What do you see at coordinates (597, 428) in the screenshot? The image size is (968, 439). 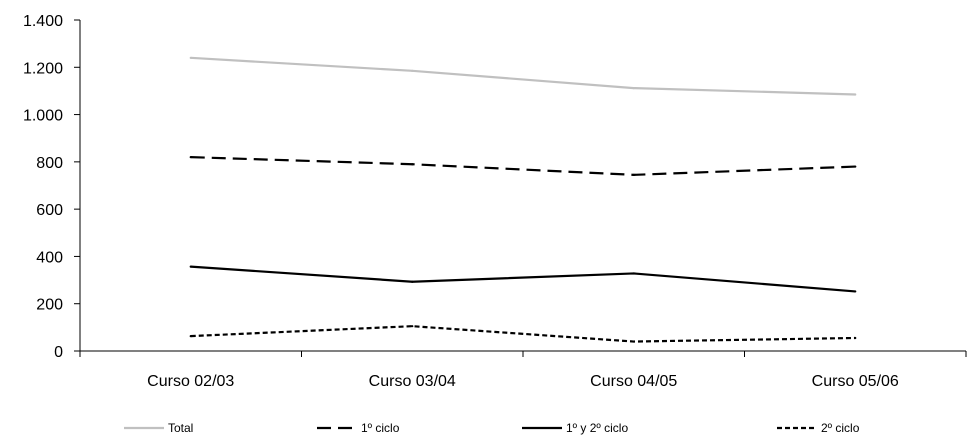 I see `legend-label: 1º y 2º ciclo` at bounding box center [597, 428].